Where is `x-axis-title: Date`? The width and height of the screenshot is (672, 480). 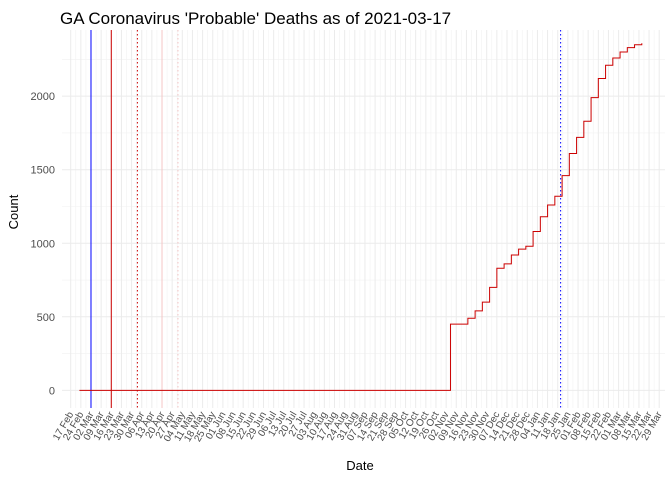
x-axis-title: Date is located at coordinates (359, 465).